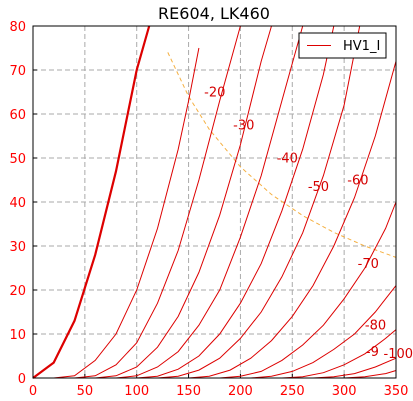 The image size is (413, 401). What do you see at coordinates (292, 391) in the screenshot?
I see `x-tick-label: 250` at bounding box center [292, 391].